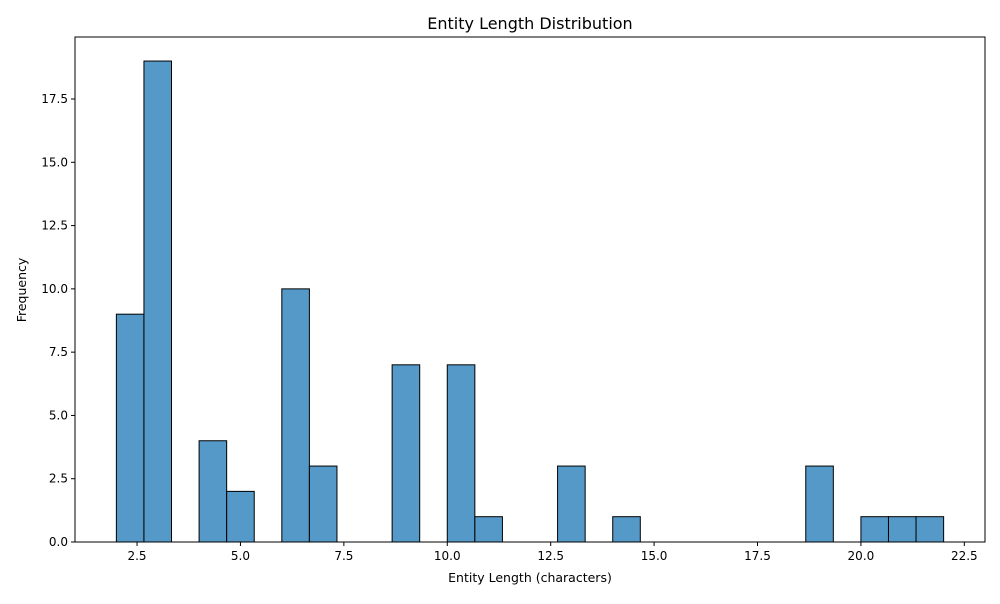  Describe the element at coordinates (447, 556) in the screenshot. I see `x-tick-label: 10.0` at that location.